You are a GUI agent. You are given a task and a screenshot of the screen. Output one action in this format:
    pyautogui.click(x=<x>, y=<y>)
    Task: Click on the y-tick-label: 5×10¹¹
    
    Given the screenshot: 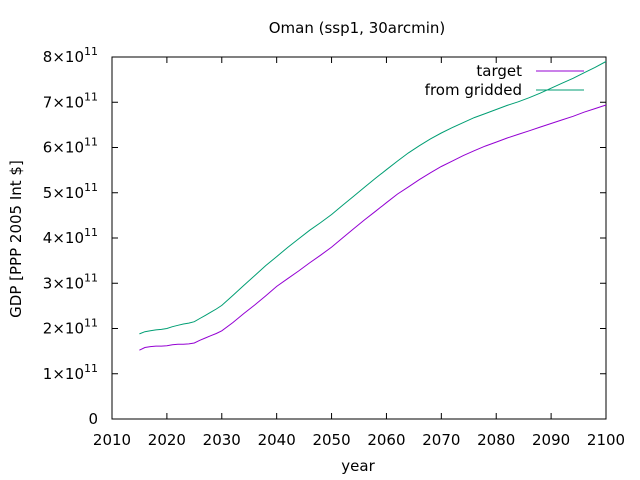 What is the action you would take?
    pyautogui.click(x=70, y=191)
    